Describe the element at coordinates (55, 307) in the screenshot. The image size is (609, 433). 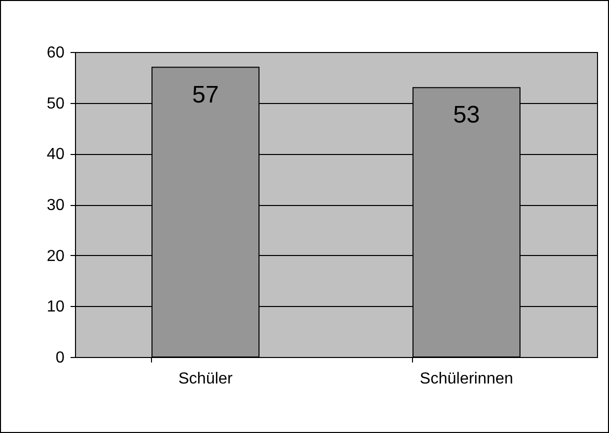
I see `y-tick-label: 10` at that location.